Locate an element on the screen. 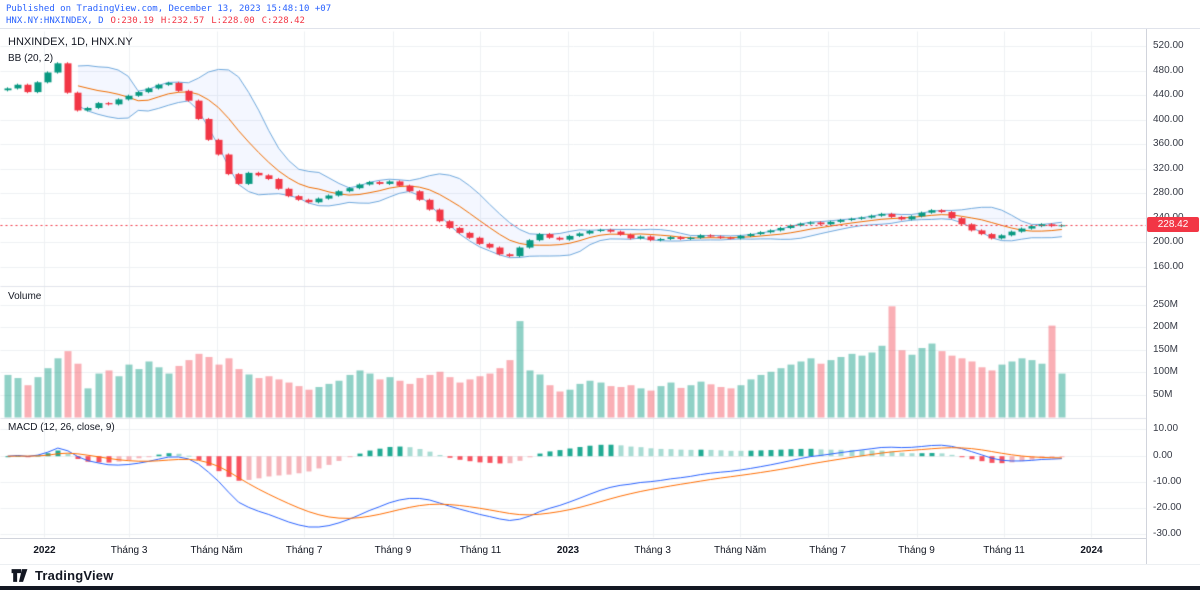 The width and height of the screenshot is (1200, 590). ohlc-token: O:230.19 is located at coordinates (132, 21).